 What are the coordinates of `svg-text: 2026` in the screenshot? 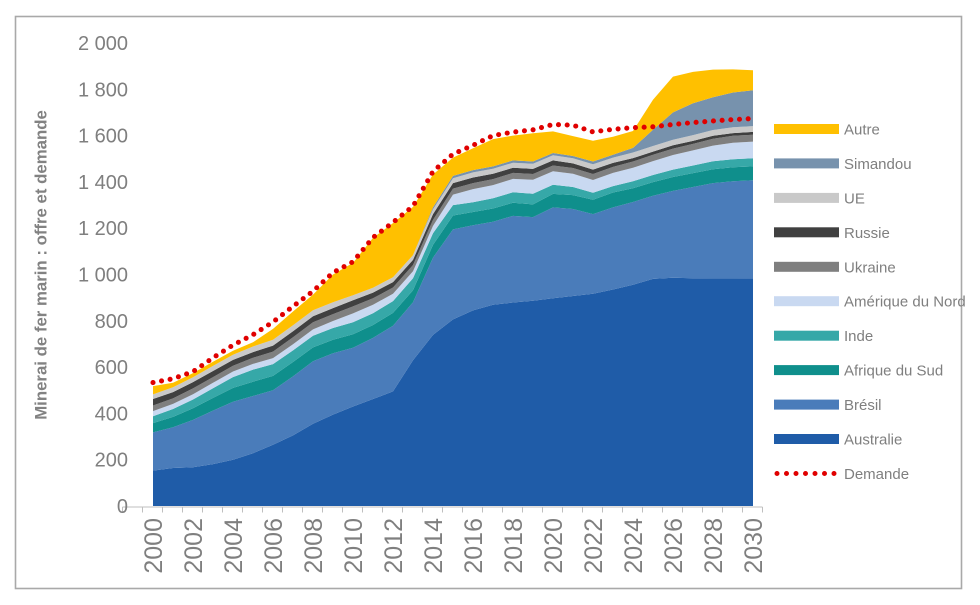 It's located at (674, 546).